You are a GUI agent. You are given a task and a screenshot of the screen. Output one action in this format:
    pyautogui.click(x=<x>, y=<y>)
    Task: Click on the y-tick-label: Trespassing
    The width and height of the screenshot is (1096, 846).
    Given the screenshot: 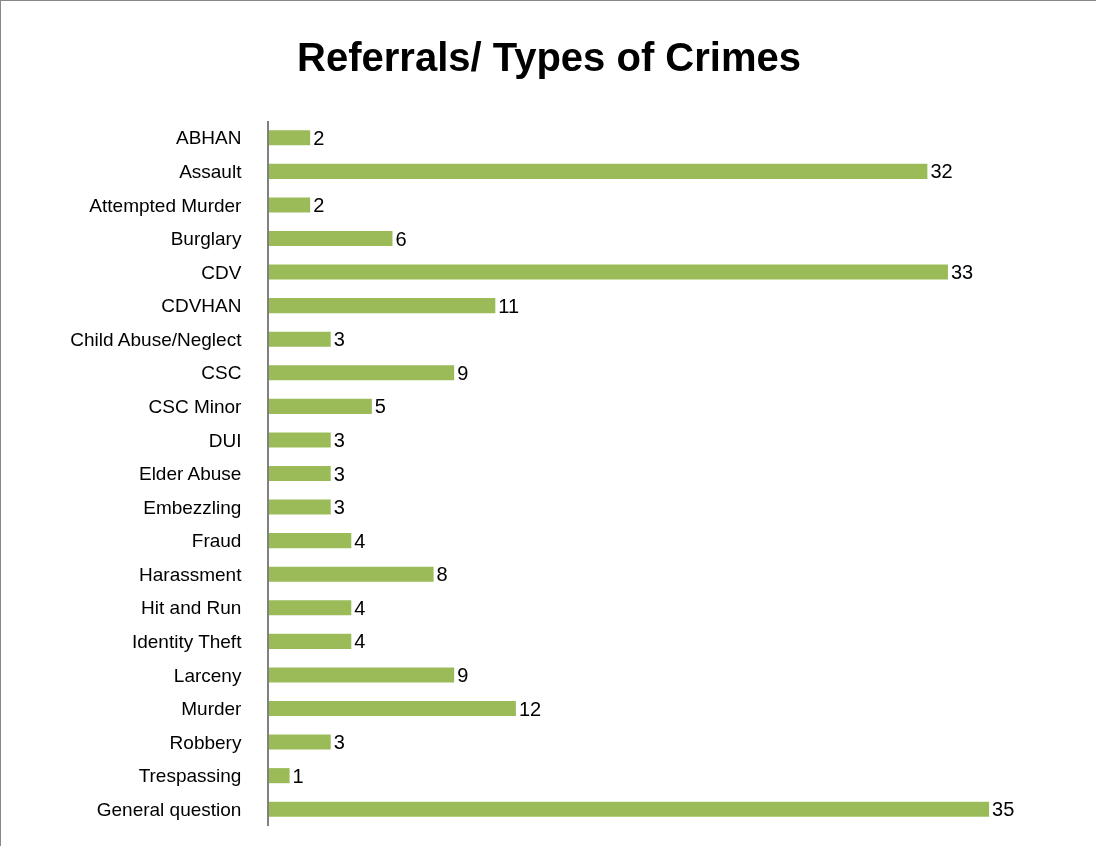 What is the action you would take?
    pyautogui.click(x=190, y=776)
    